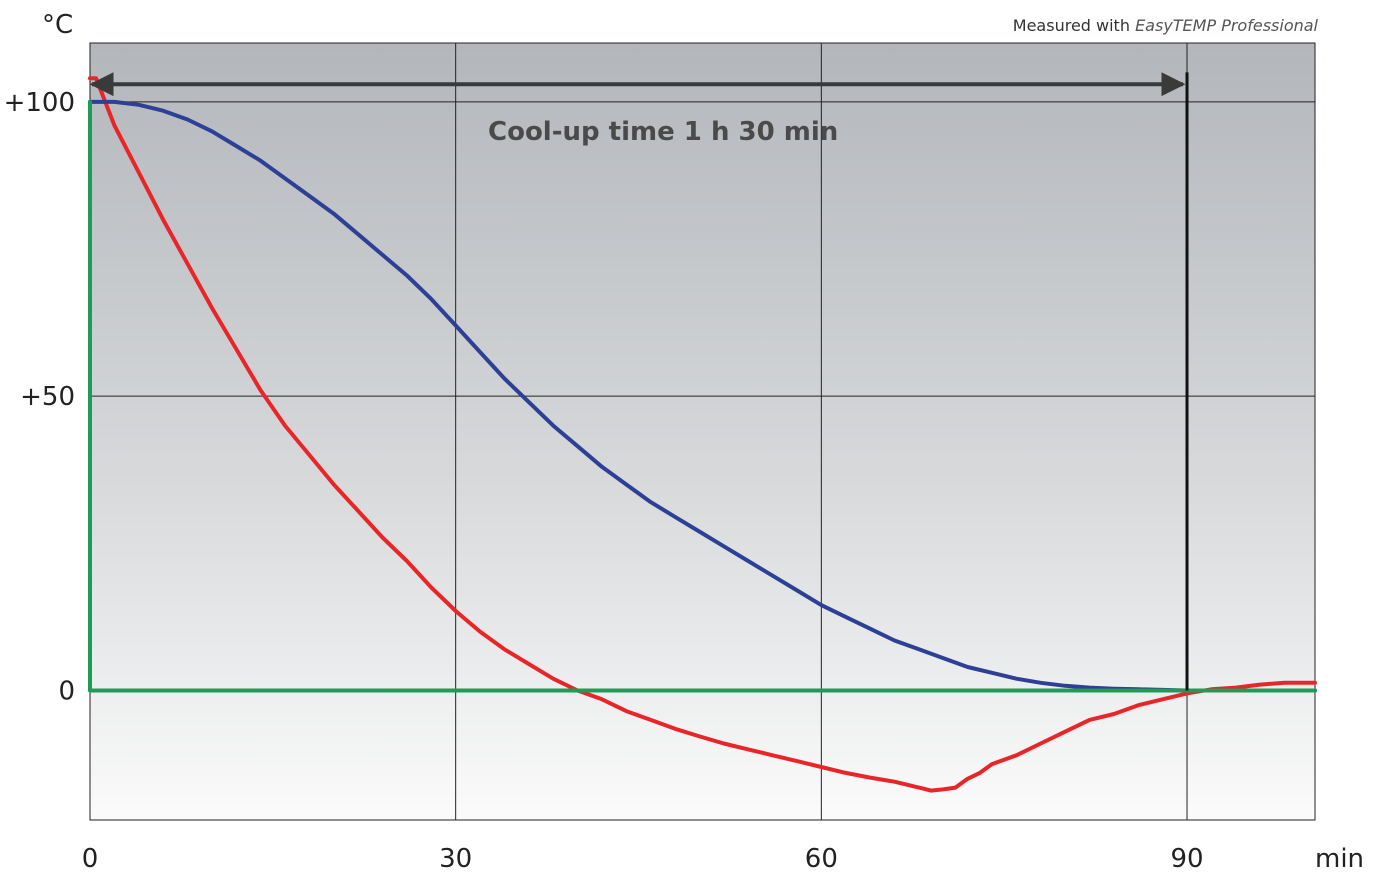 This screenshot has height=872, width=1378. What do you see at coordinates (47, 397) in the screenshot?
I see `y-tick-label: +50` at bounding box center [47, 397].